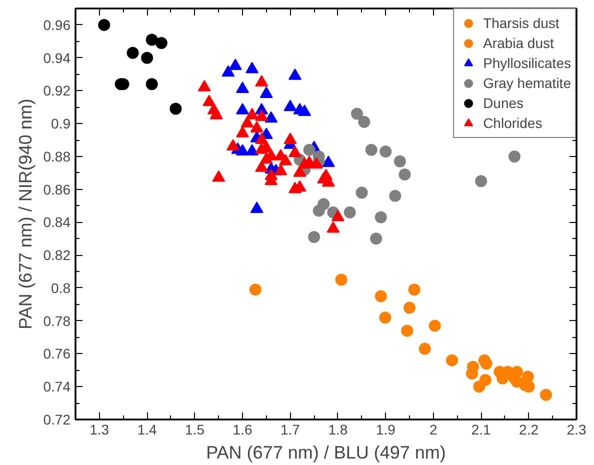  I want to click on legend-label: Phyllosilicates, so click(527, 63).